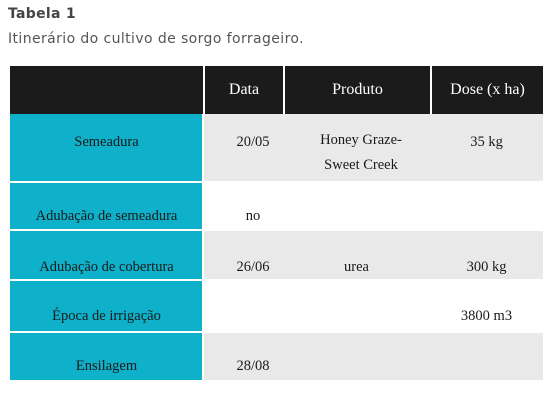 Image resolution: width=548 pixels, height=400 pixels. What do you see at coordinates (203, 247) in the screenshot?
I see `column-divider` at bounding box center [203, 247].